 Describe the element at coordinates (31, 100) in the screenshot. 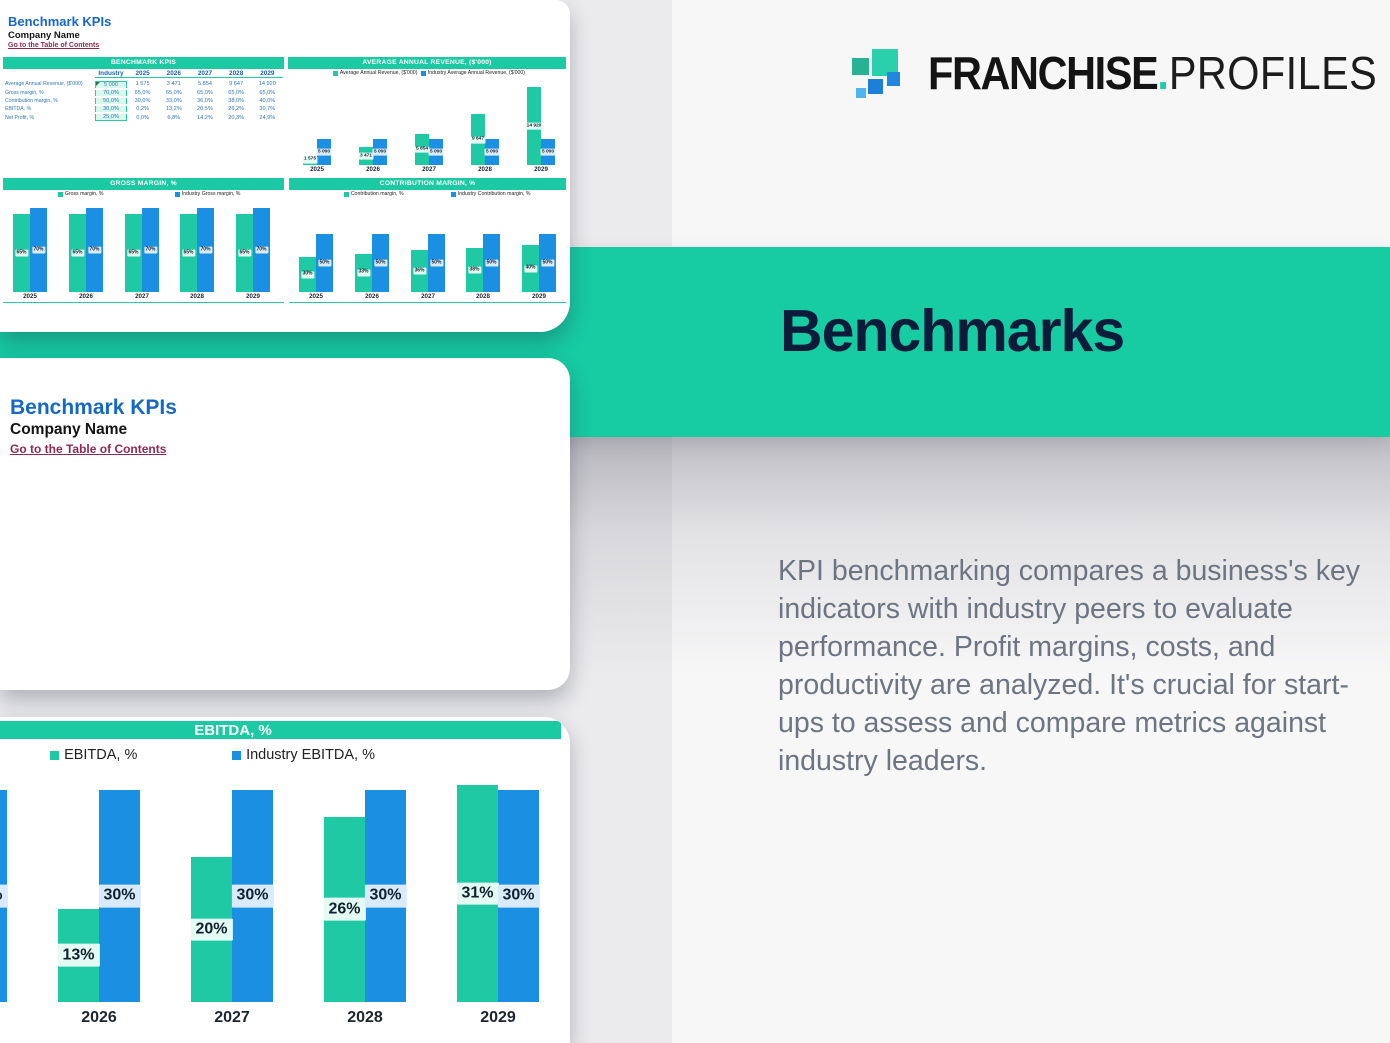

I see `table-row-label: Contribution margin, %` at that location.